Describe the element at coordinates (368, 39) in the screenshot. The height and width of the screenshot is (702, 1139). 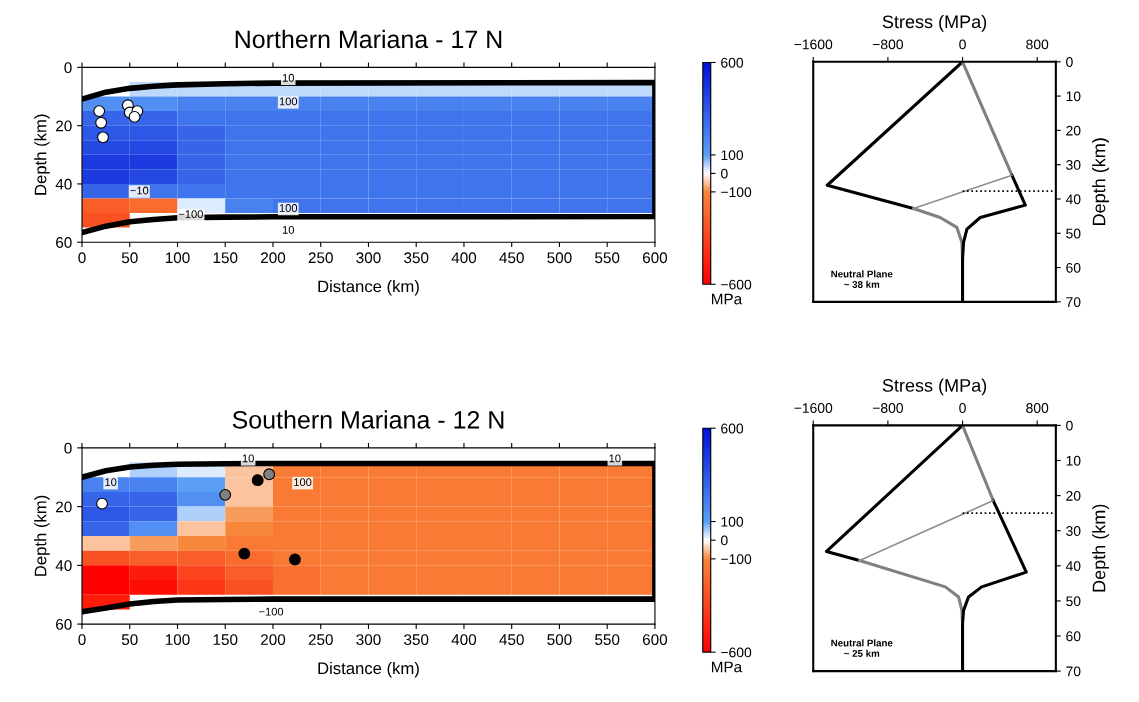
I see `chart-title: Northern Mariana - 17 N` at that location.